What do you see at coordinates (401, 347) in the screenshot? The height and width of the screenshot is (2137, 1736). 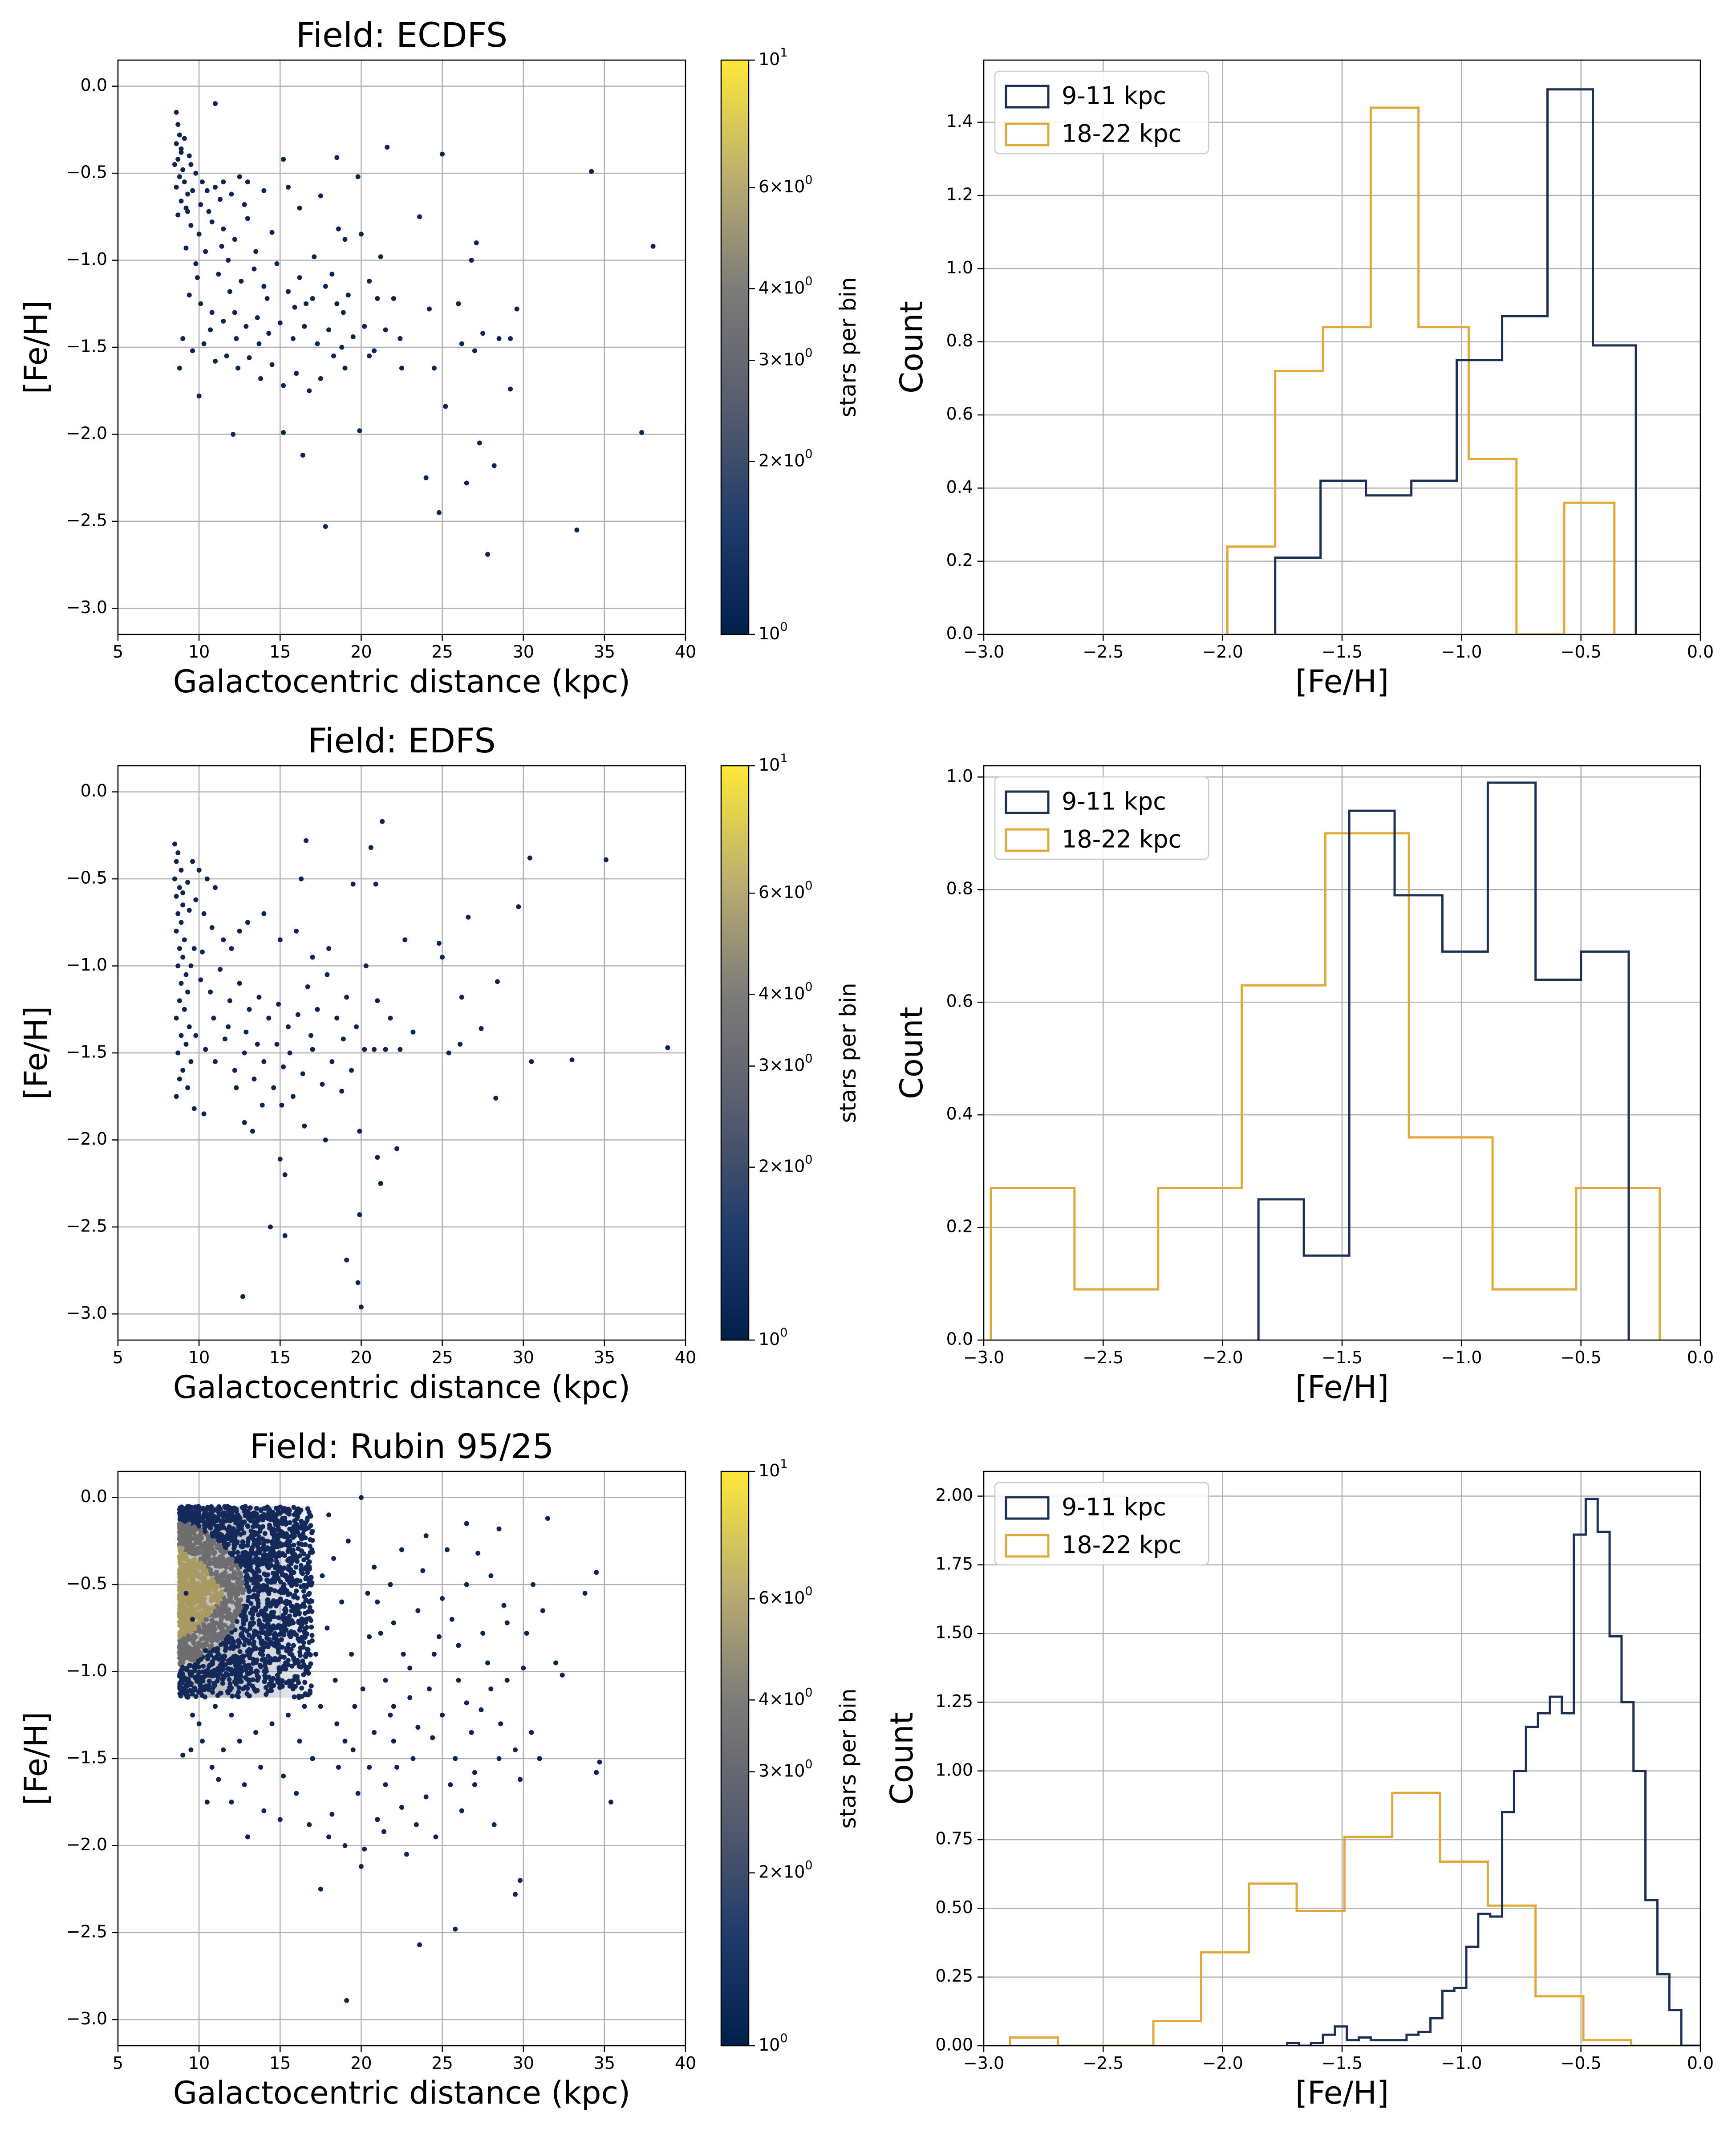 I see `axes-frame` at bounding box center [401, 347].